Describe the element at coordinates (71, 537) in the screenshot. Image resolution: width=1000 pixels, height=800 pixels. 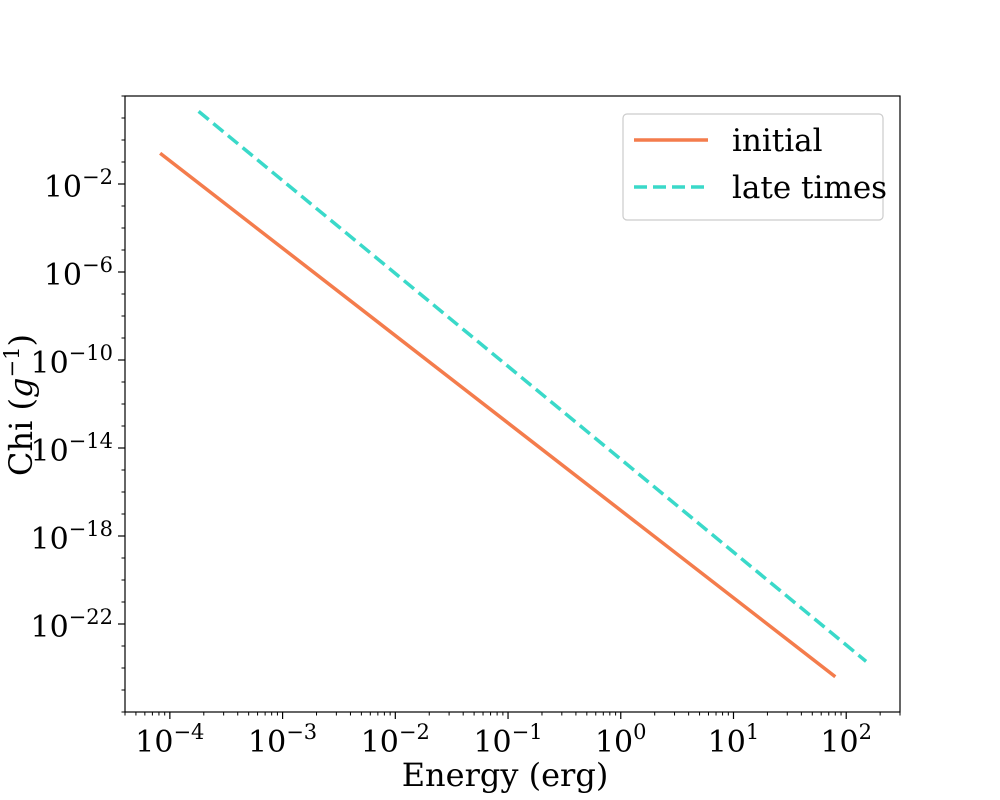
I see `y-tick-label: 10⁻¹⁸` at that location.